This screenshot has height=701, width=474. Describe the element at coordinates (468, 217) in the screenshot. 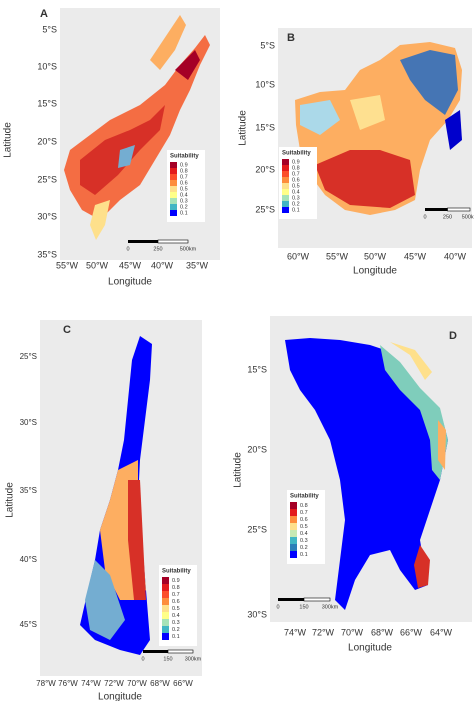

I see `scale-bar-label: 500km` at that location.